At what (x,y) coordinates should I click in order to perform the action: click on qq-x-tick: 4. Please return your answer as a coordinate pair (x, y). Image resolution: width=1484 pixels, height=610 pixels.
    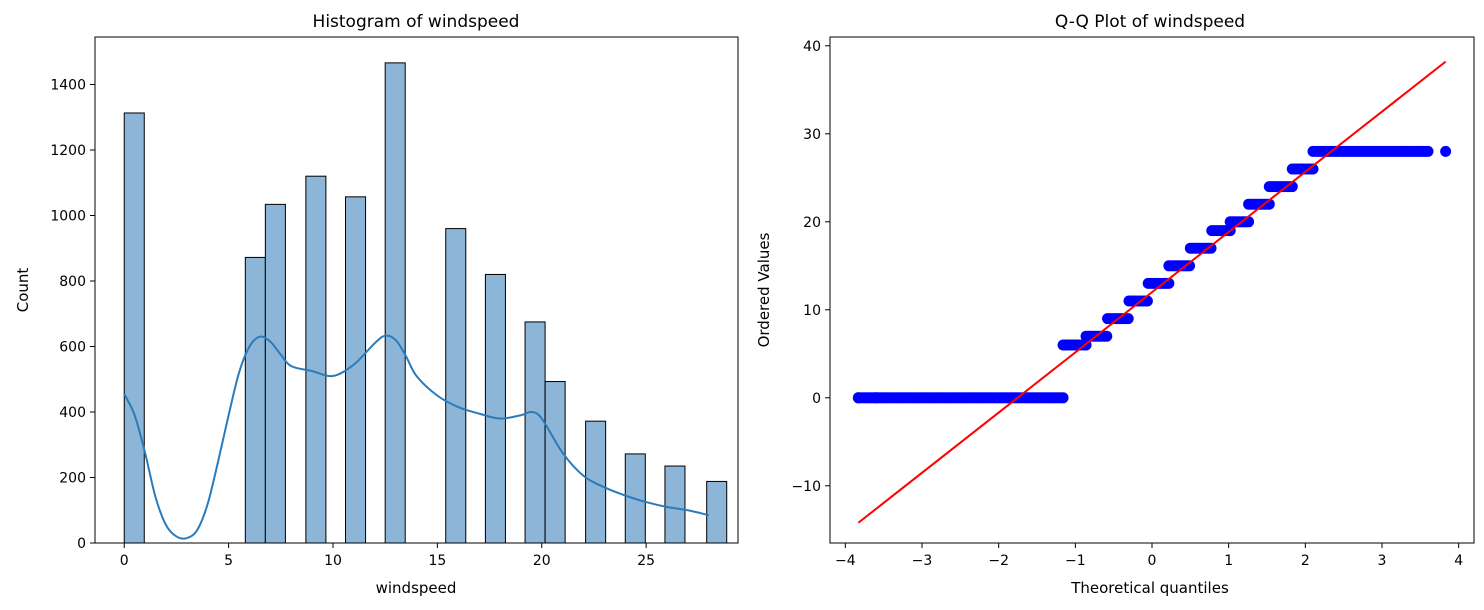
    Looking at the image, I should click on (1458, 556).